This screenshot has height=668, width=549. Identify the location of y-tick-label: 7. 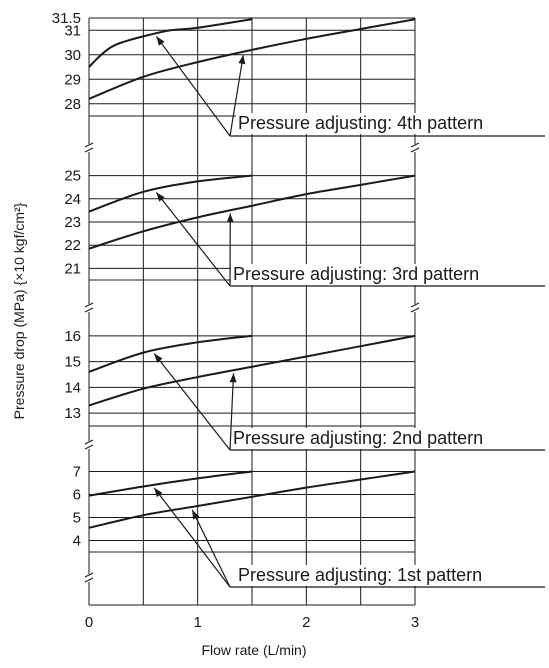
(77, 472).